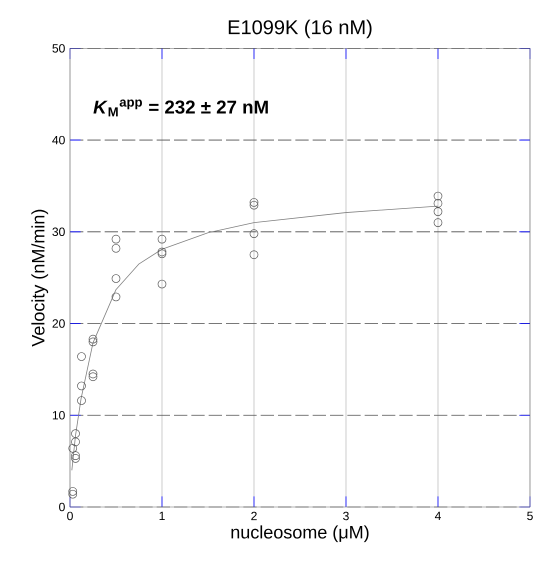 The height and width of the screenshot is (565, 534). What do you see at coordinates (530, 516) in the screenshot?
I see `x-tick-label: 5` at bounding box center [530, 516].